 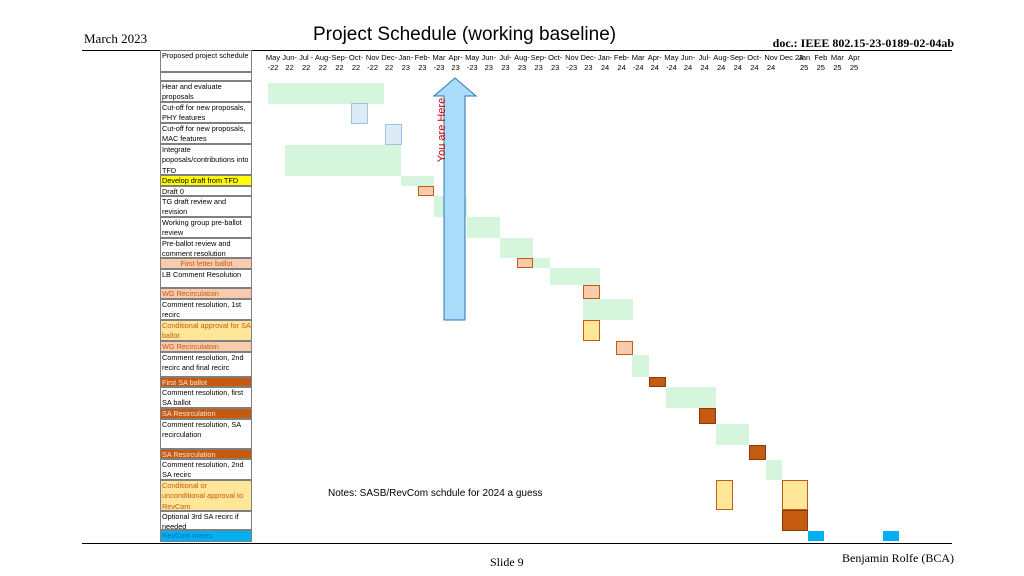 What do you see at coordinates (754, 62) in the screenshot?
I see `month-label: Oct- 24` at bounding box center [754, 62].